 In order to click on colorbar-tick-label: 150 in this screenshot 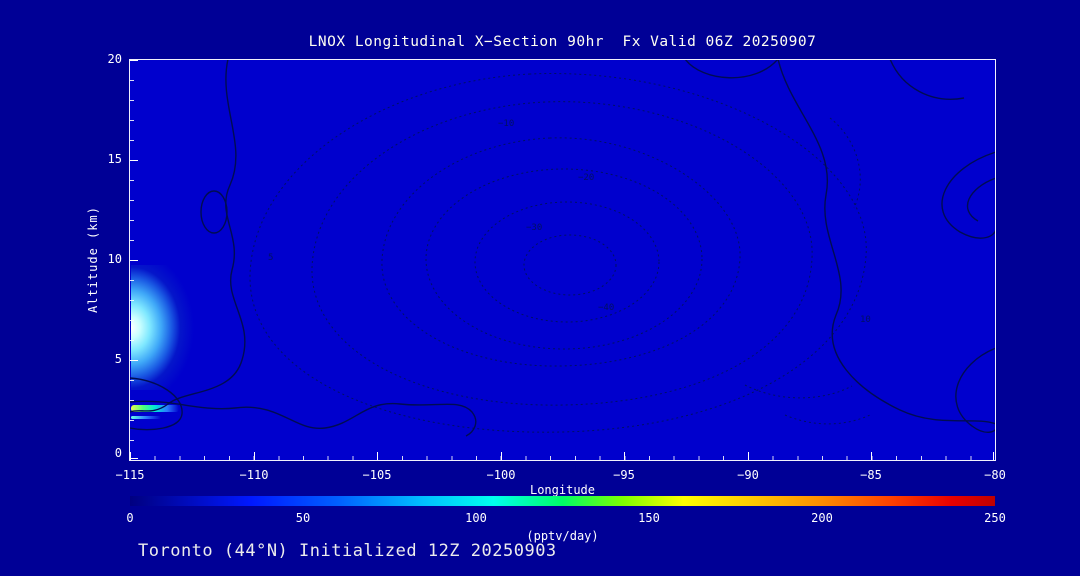, I will do `click(649, 518)`.